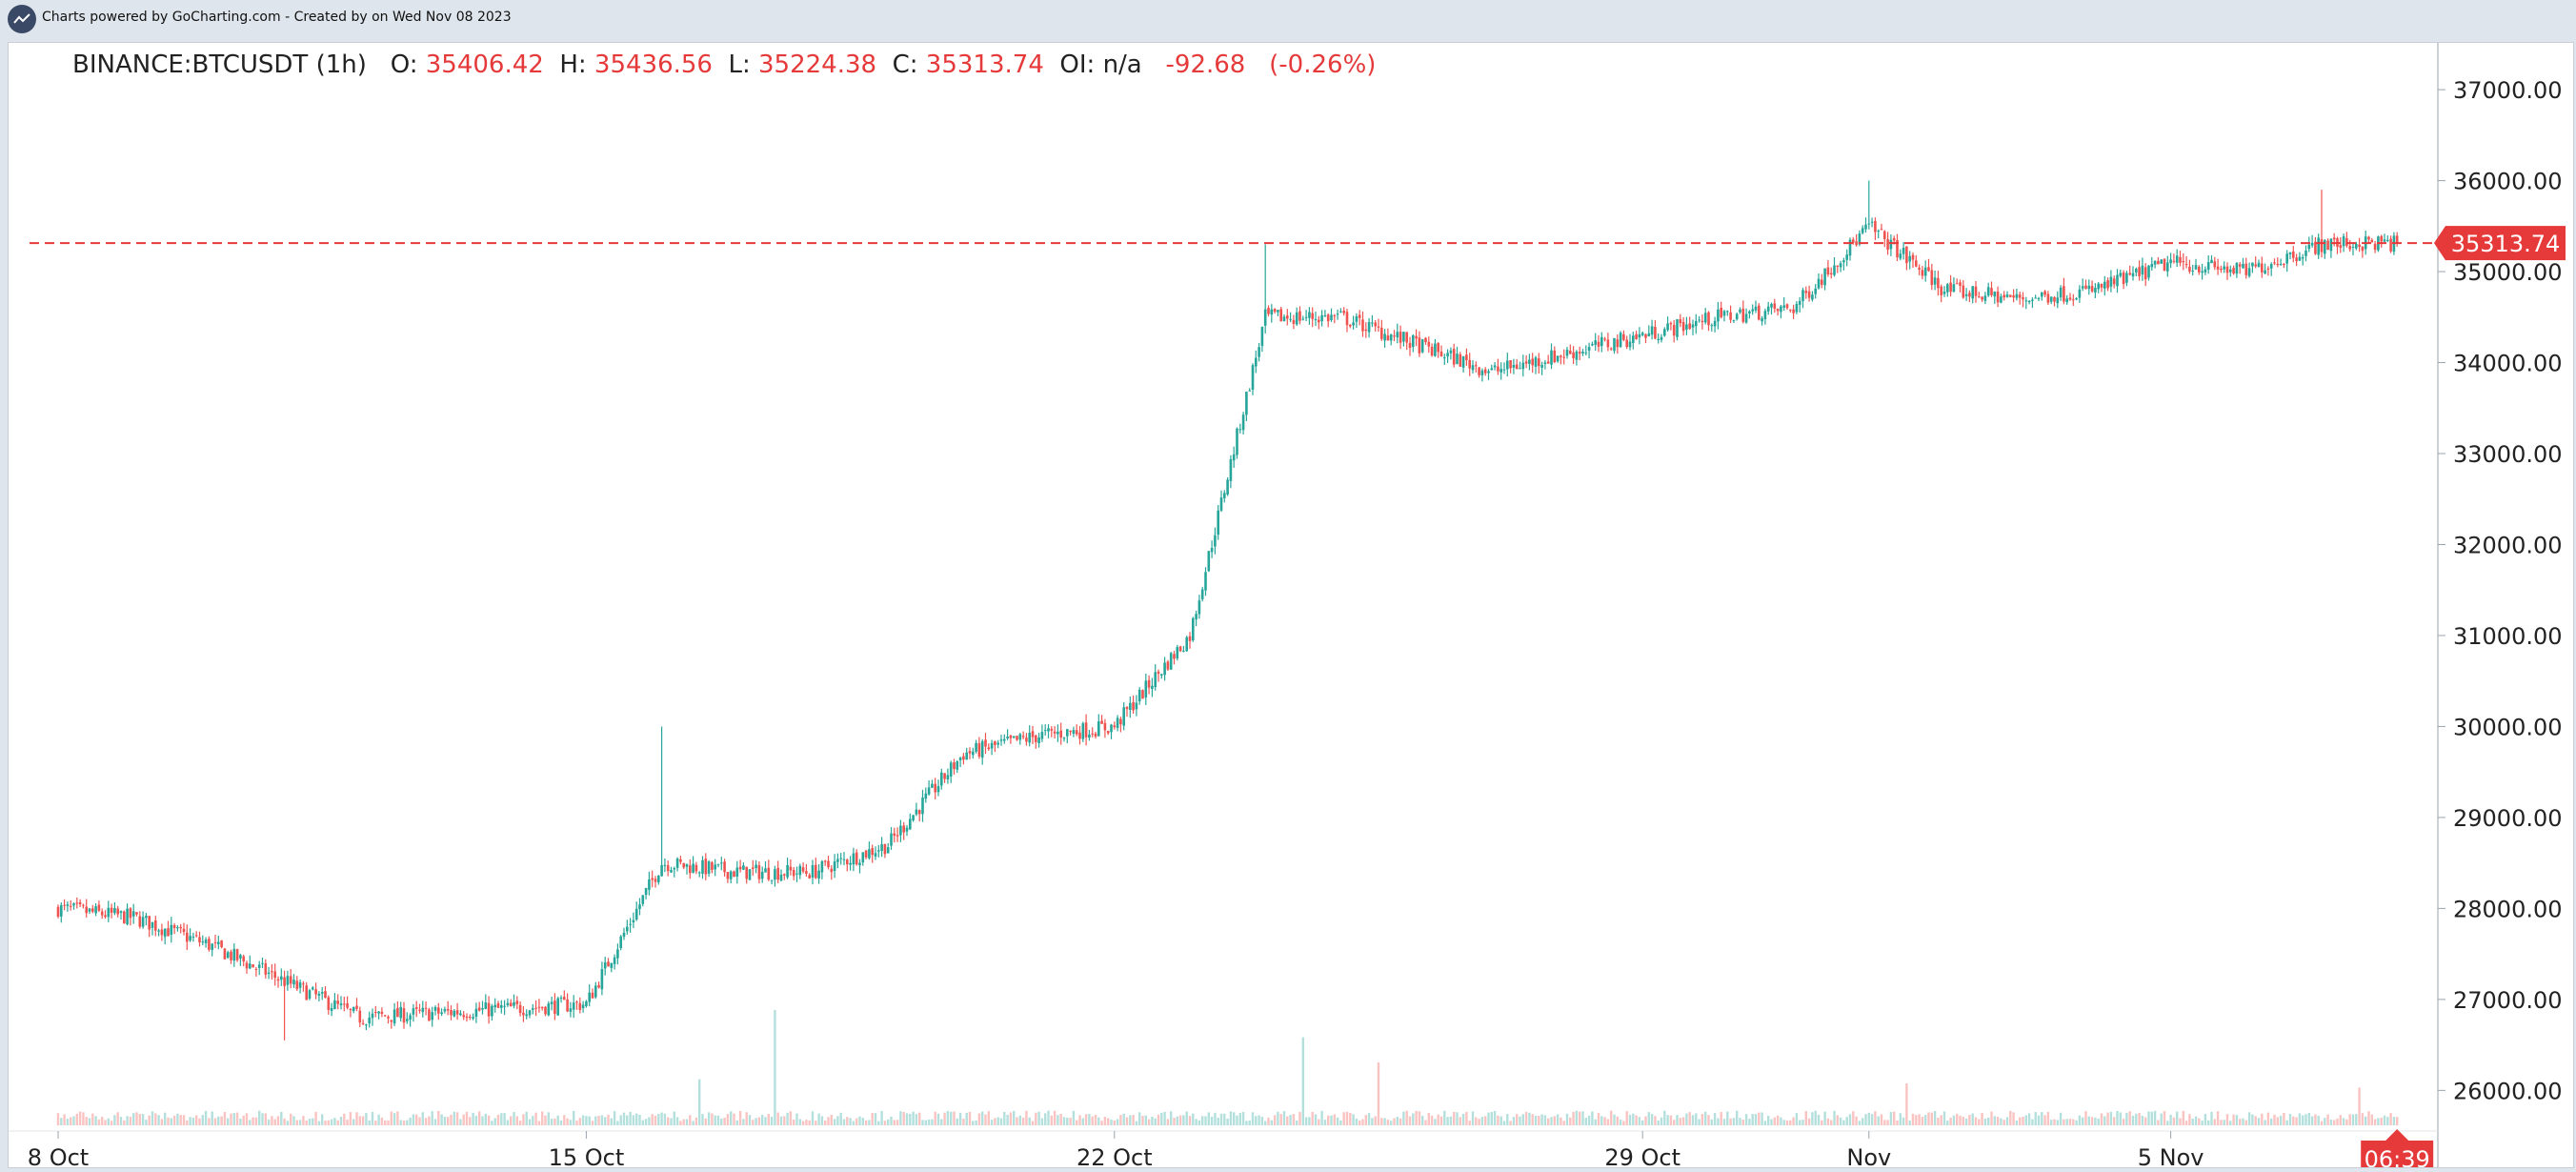 This screenshot has width=2576, height=1172. What do you see at coordinates (2508, 818) in the screenshot?
I see `y-tick-label: 29000.00` at bounding box center [2508, 818].